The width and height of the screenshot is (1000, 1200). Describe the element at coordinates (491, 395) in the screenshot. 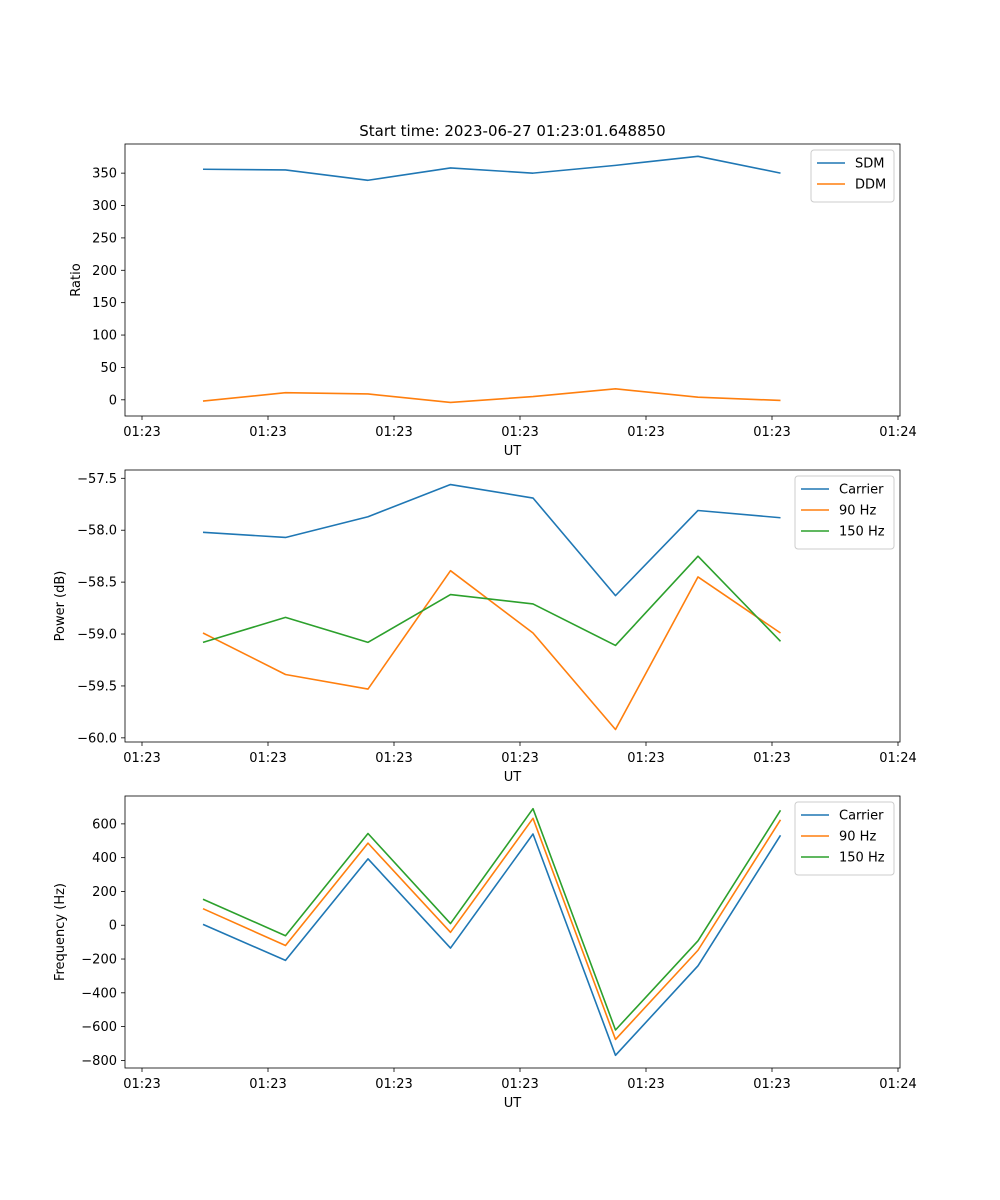

I see `series-line-ddm` at that location.